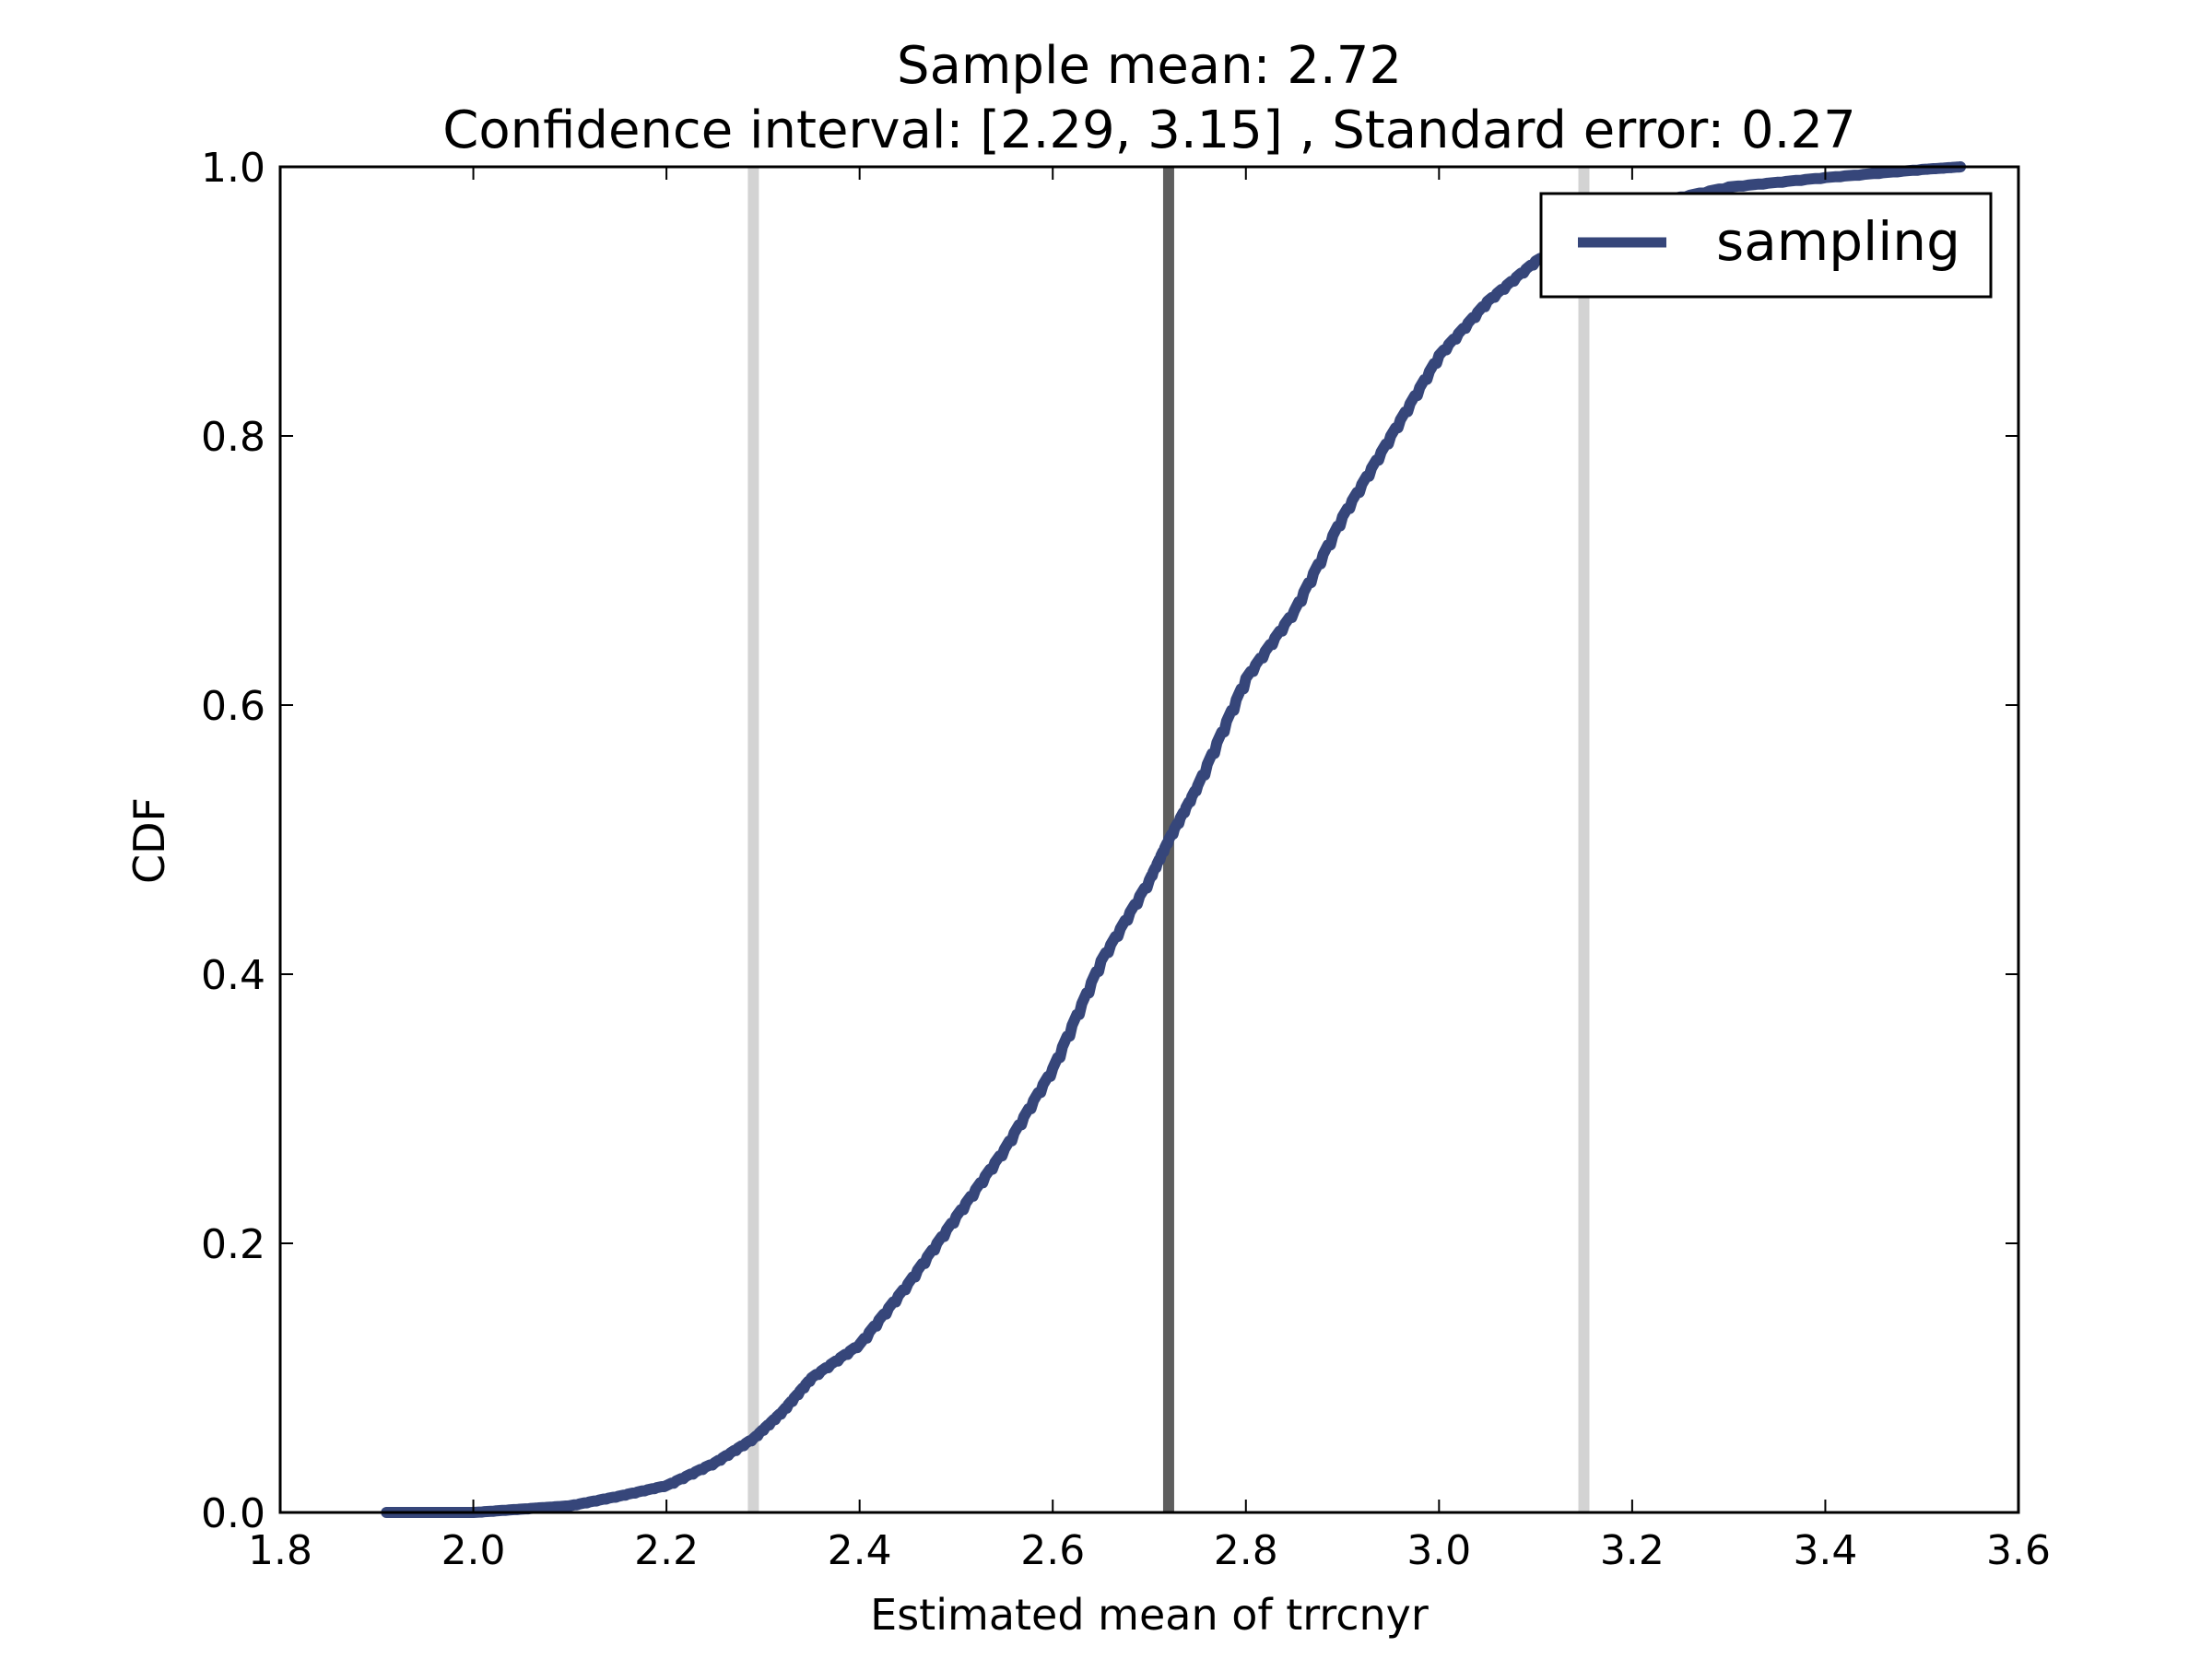 The height and width of the screenshot is (1659, 2212). I want to click on y-tick-label: 0.6, so click(233, 706).